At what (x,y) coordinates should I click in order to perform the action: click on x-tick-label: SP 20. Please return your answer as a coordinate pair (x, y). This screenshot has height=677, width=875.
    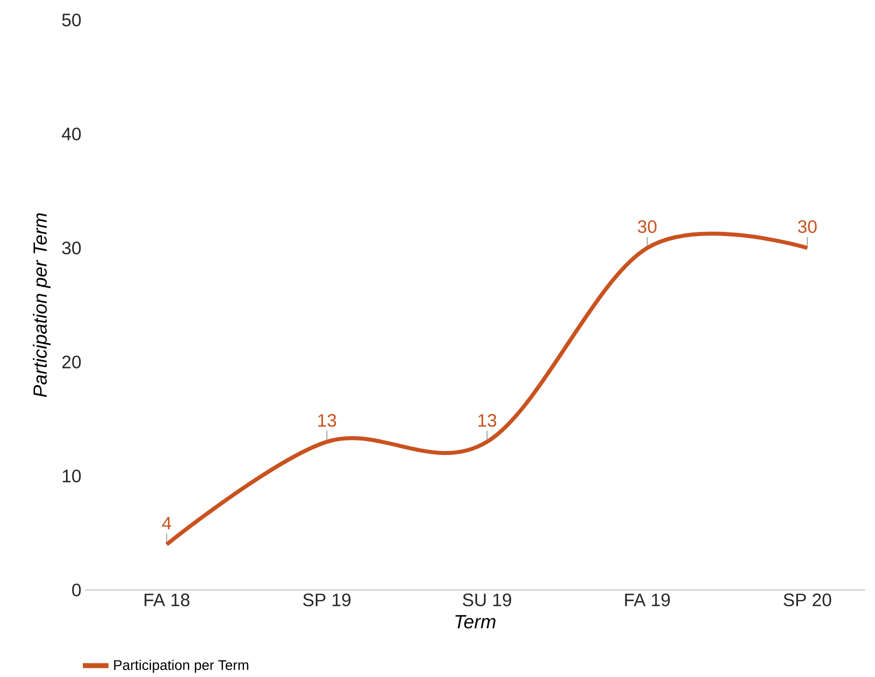
    Looking at the image, I should click on (808, 600).